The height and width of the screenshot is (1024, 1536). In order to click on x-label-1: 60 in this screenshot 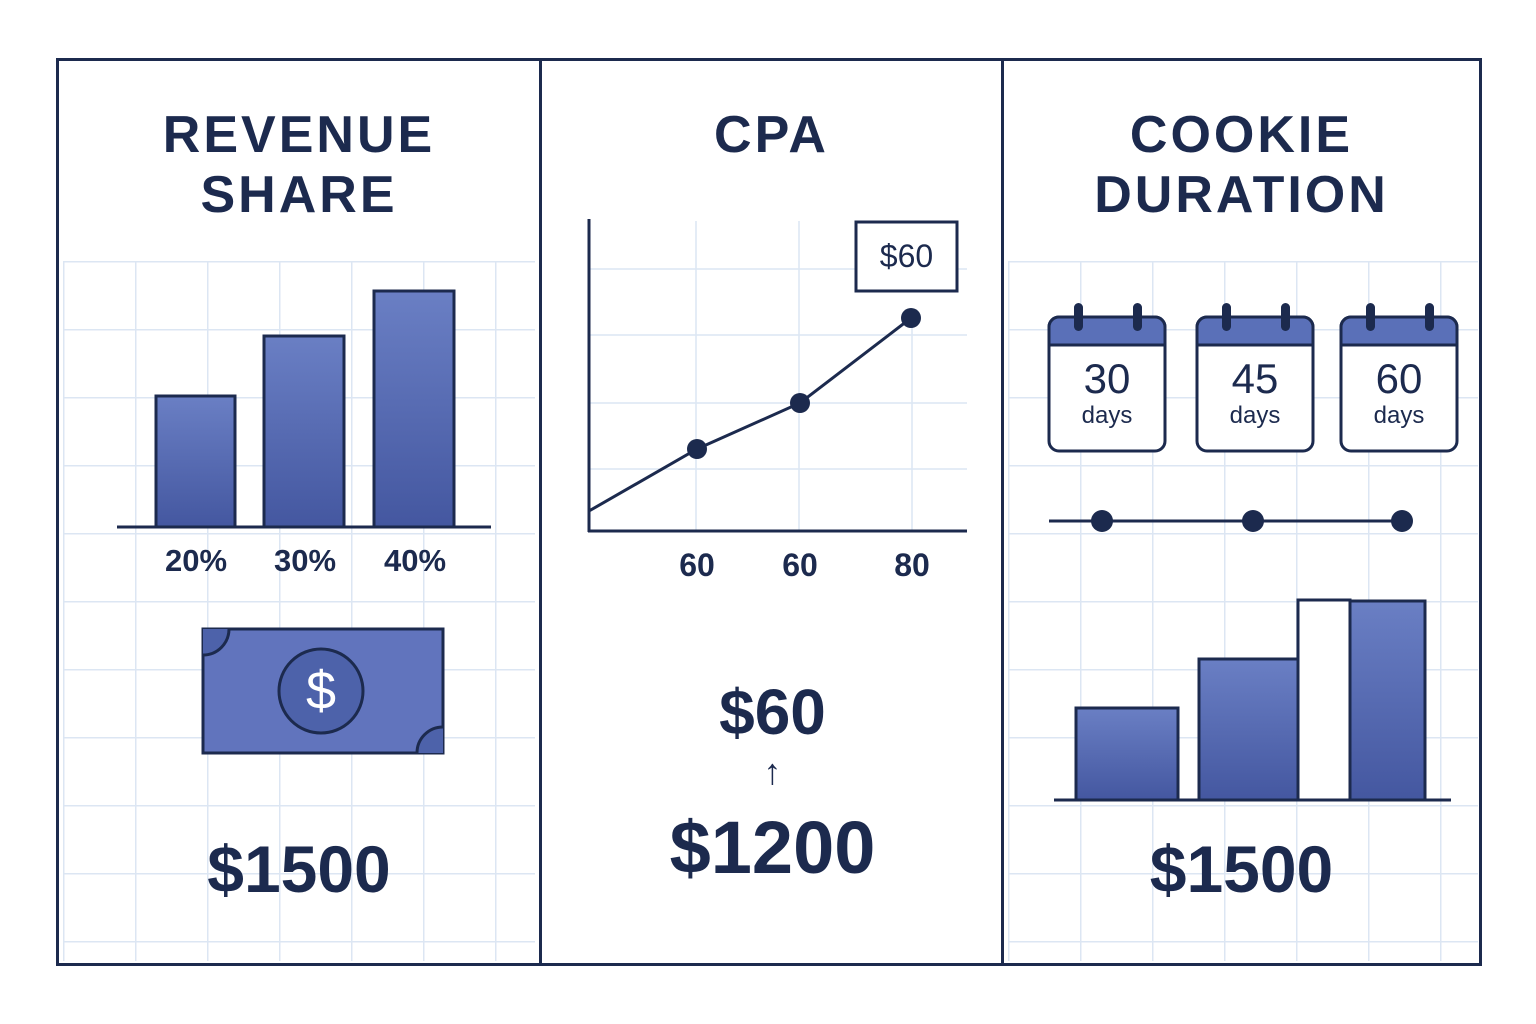, I will do `click(697, 565)`.